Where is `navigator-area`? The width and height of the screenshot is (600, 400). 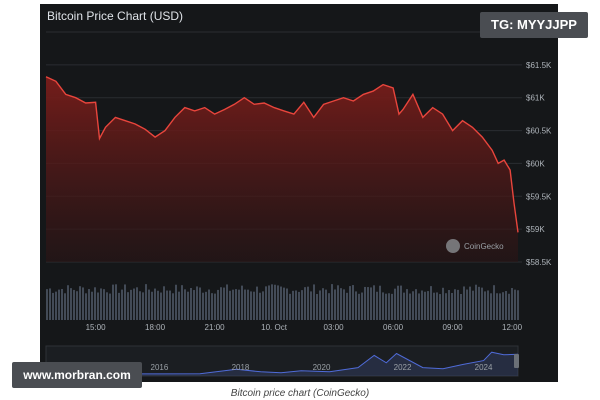
navigator-area is located at coordinates (282, 364).